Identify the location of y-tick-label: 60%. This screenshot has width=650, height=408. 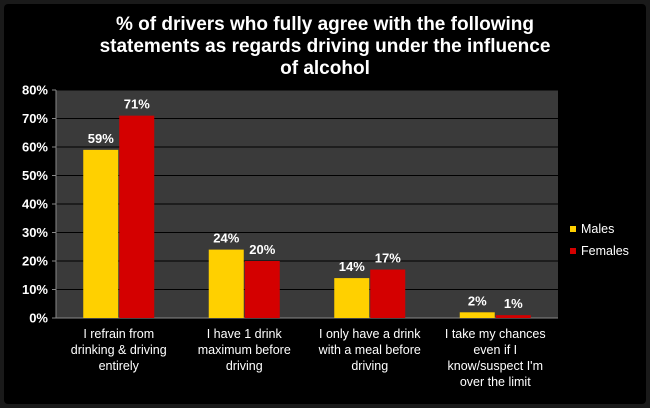
(35, 147).